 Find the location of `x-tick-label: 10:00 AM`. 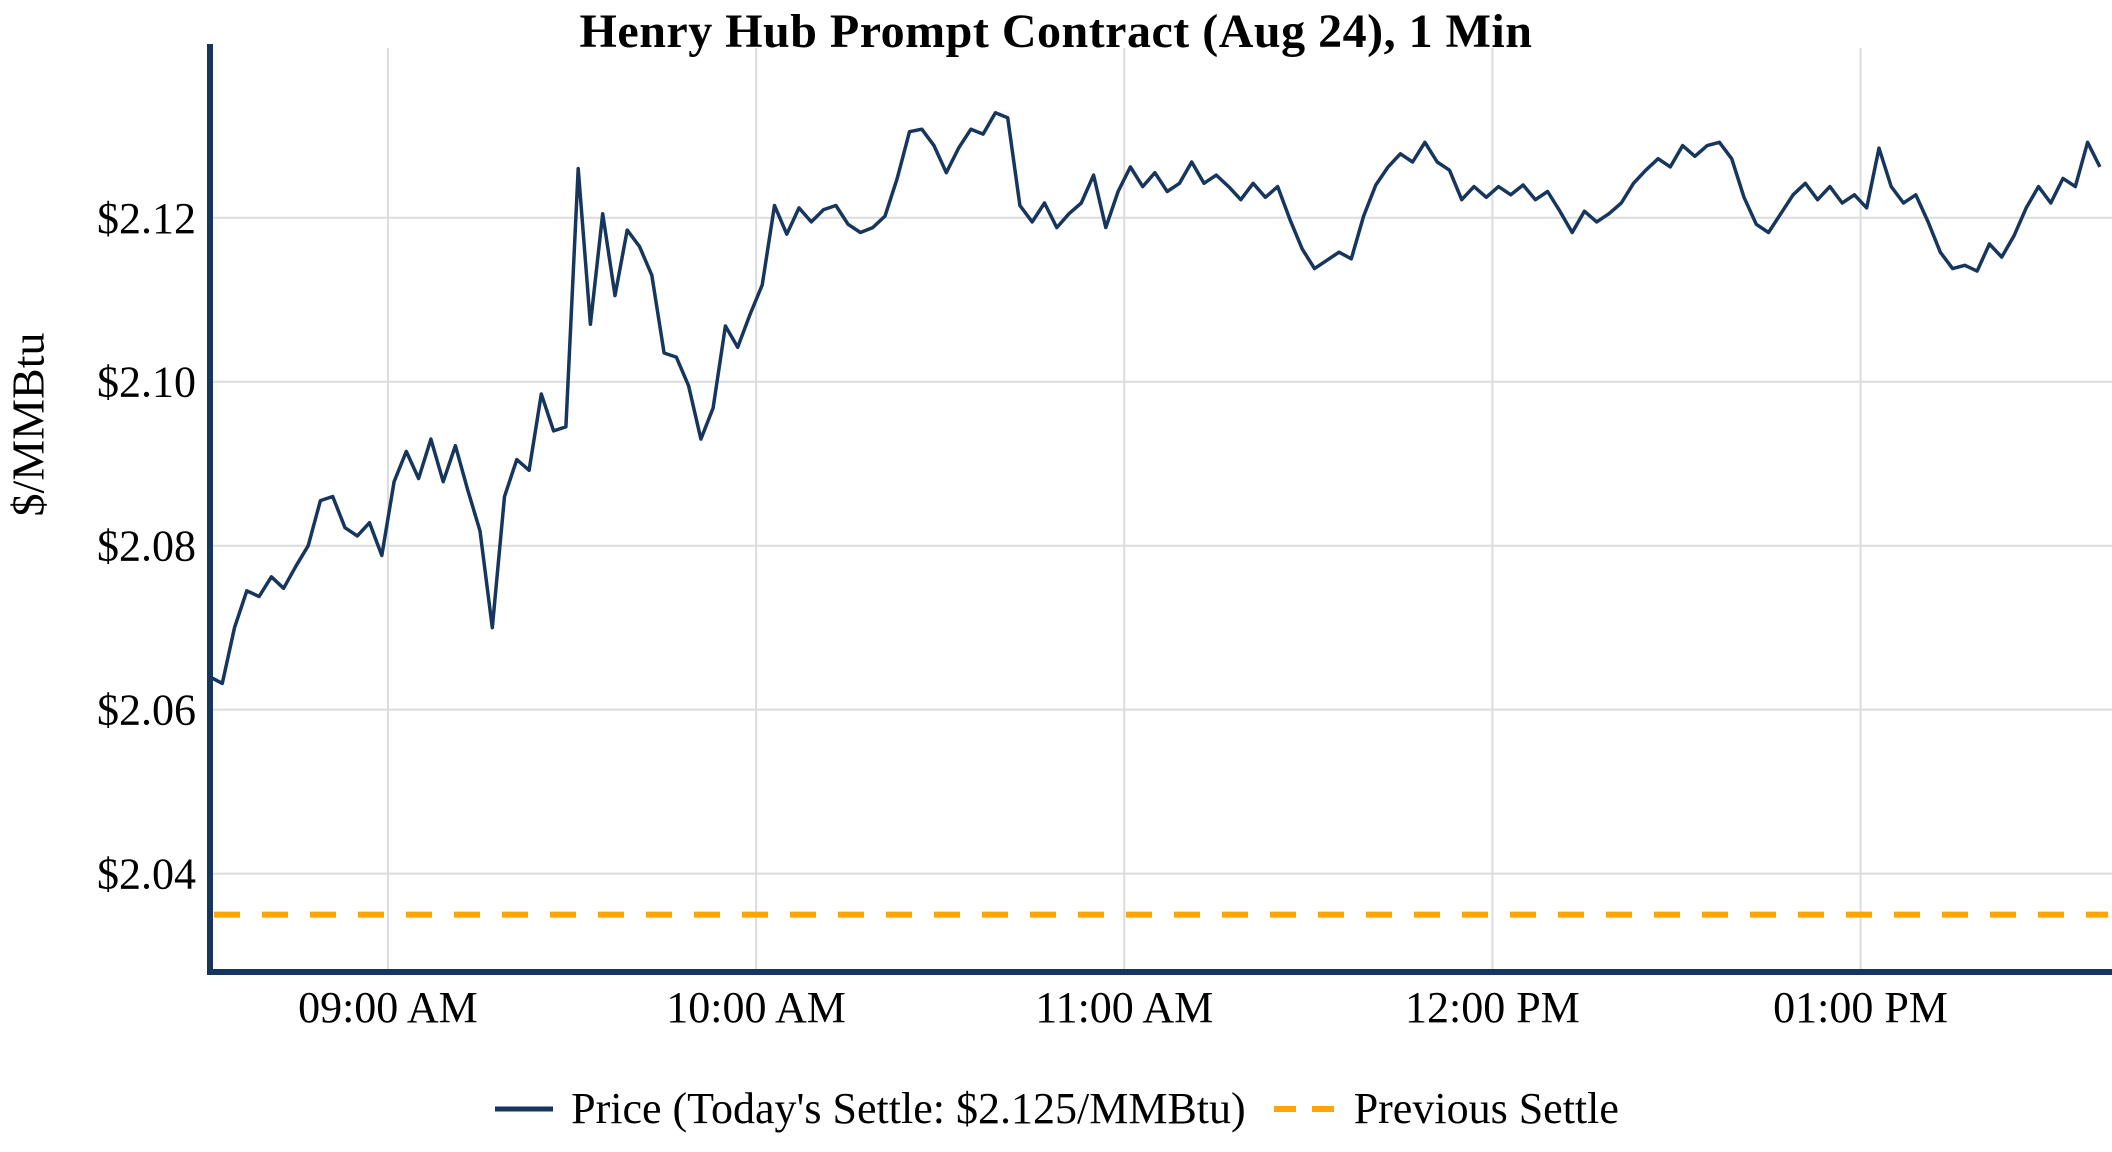

x-tick-label: 10:00 AM is located at coordinates (756, 1007).